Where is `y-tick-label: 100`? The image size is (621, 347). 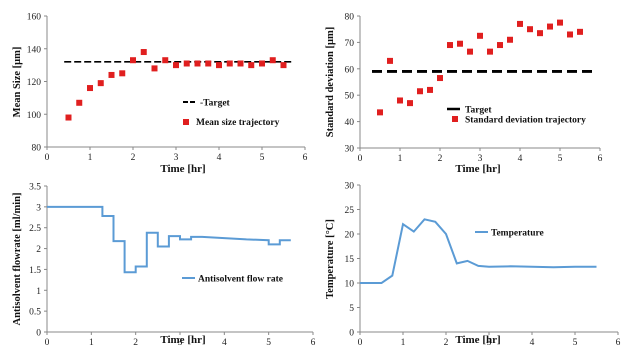
y-tick-label: 100 is located at coordinates (34, 116).